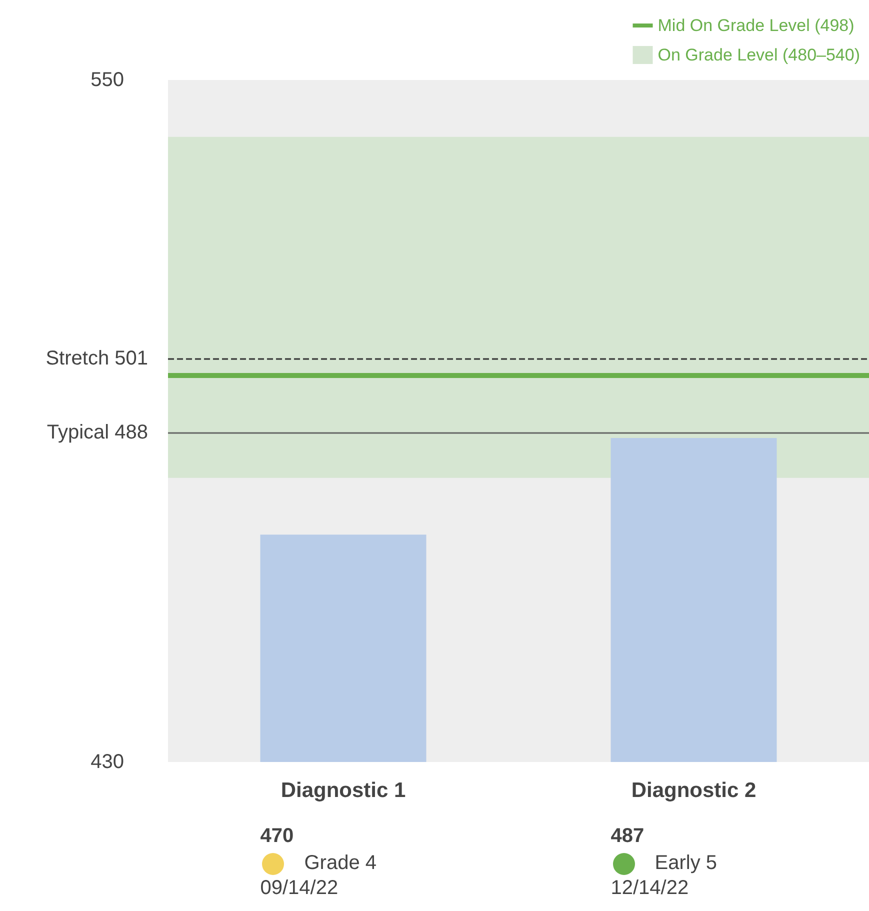  I want to click on y-tick-label: 430, so click(107, 762).